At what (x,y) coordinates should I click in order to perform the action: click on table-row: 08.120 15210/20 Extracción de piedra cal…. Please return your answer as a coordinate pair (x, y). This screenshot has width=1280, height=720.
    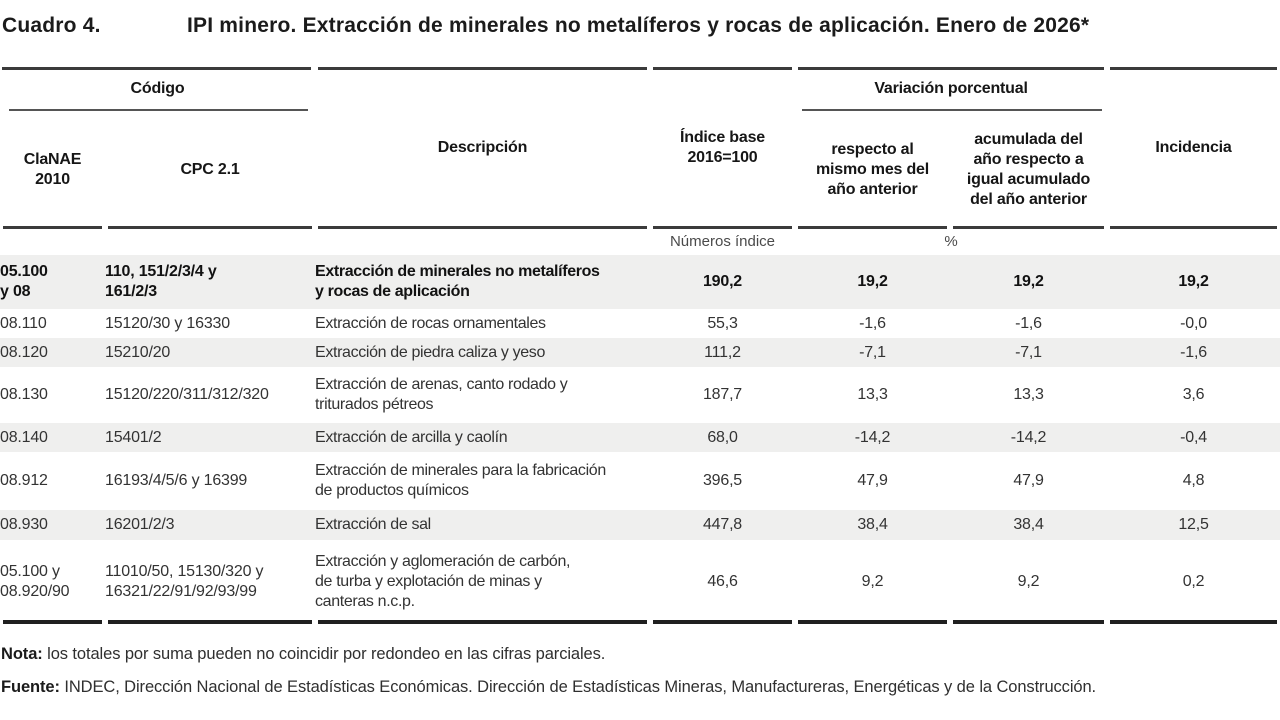
    Looking at the image, I should click on (640, 352).